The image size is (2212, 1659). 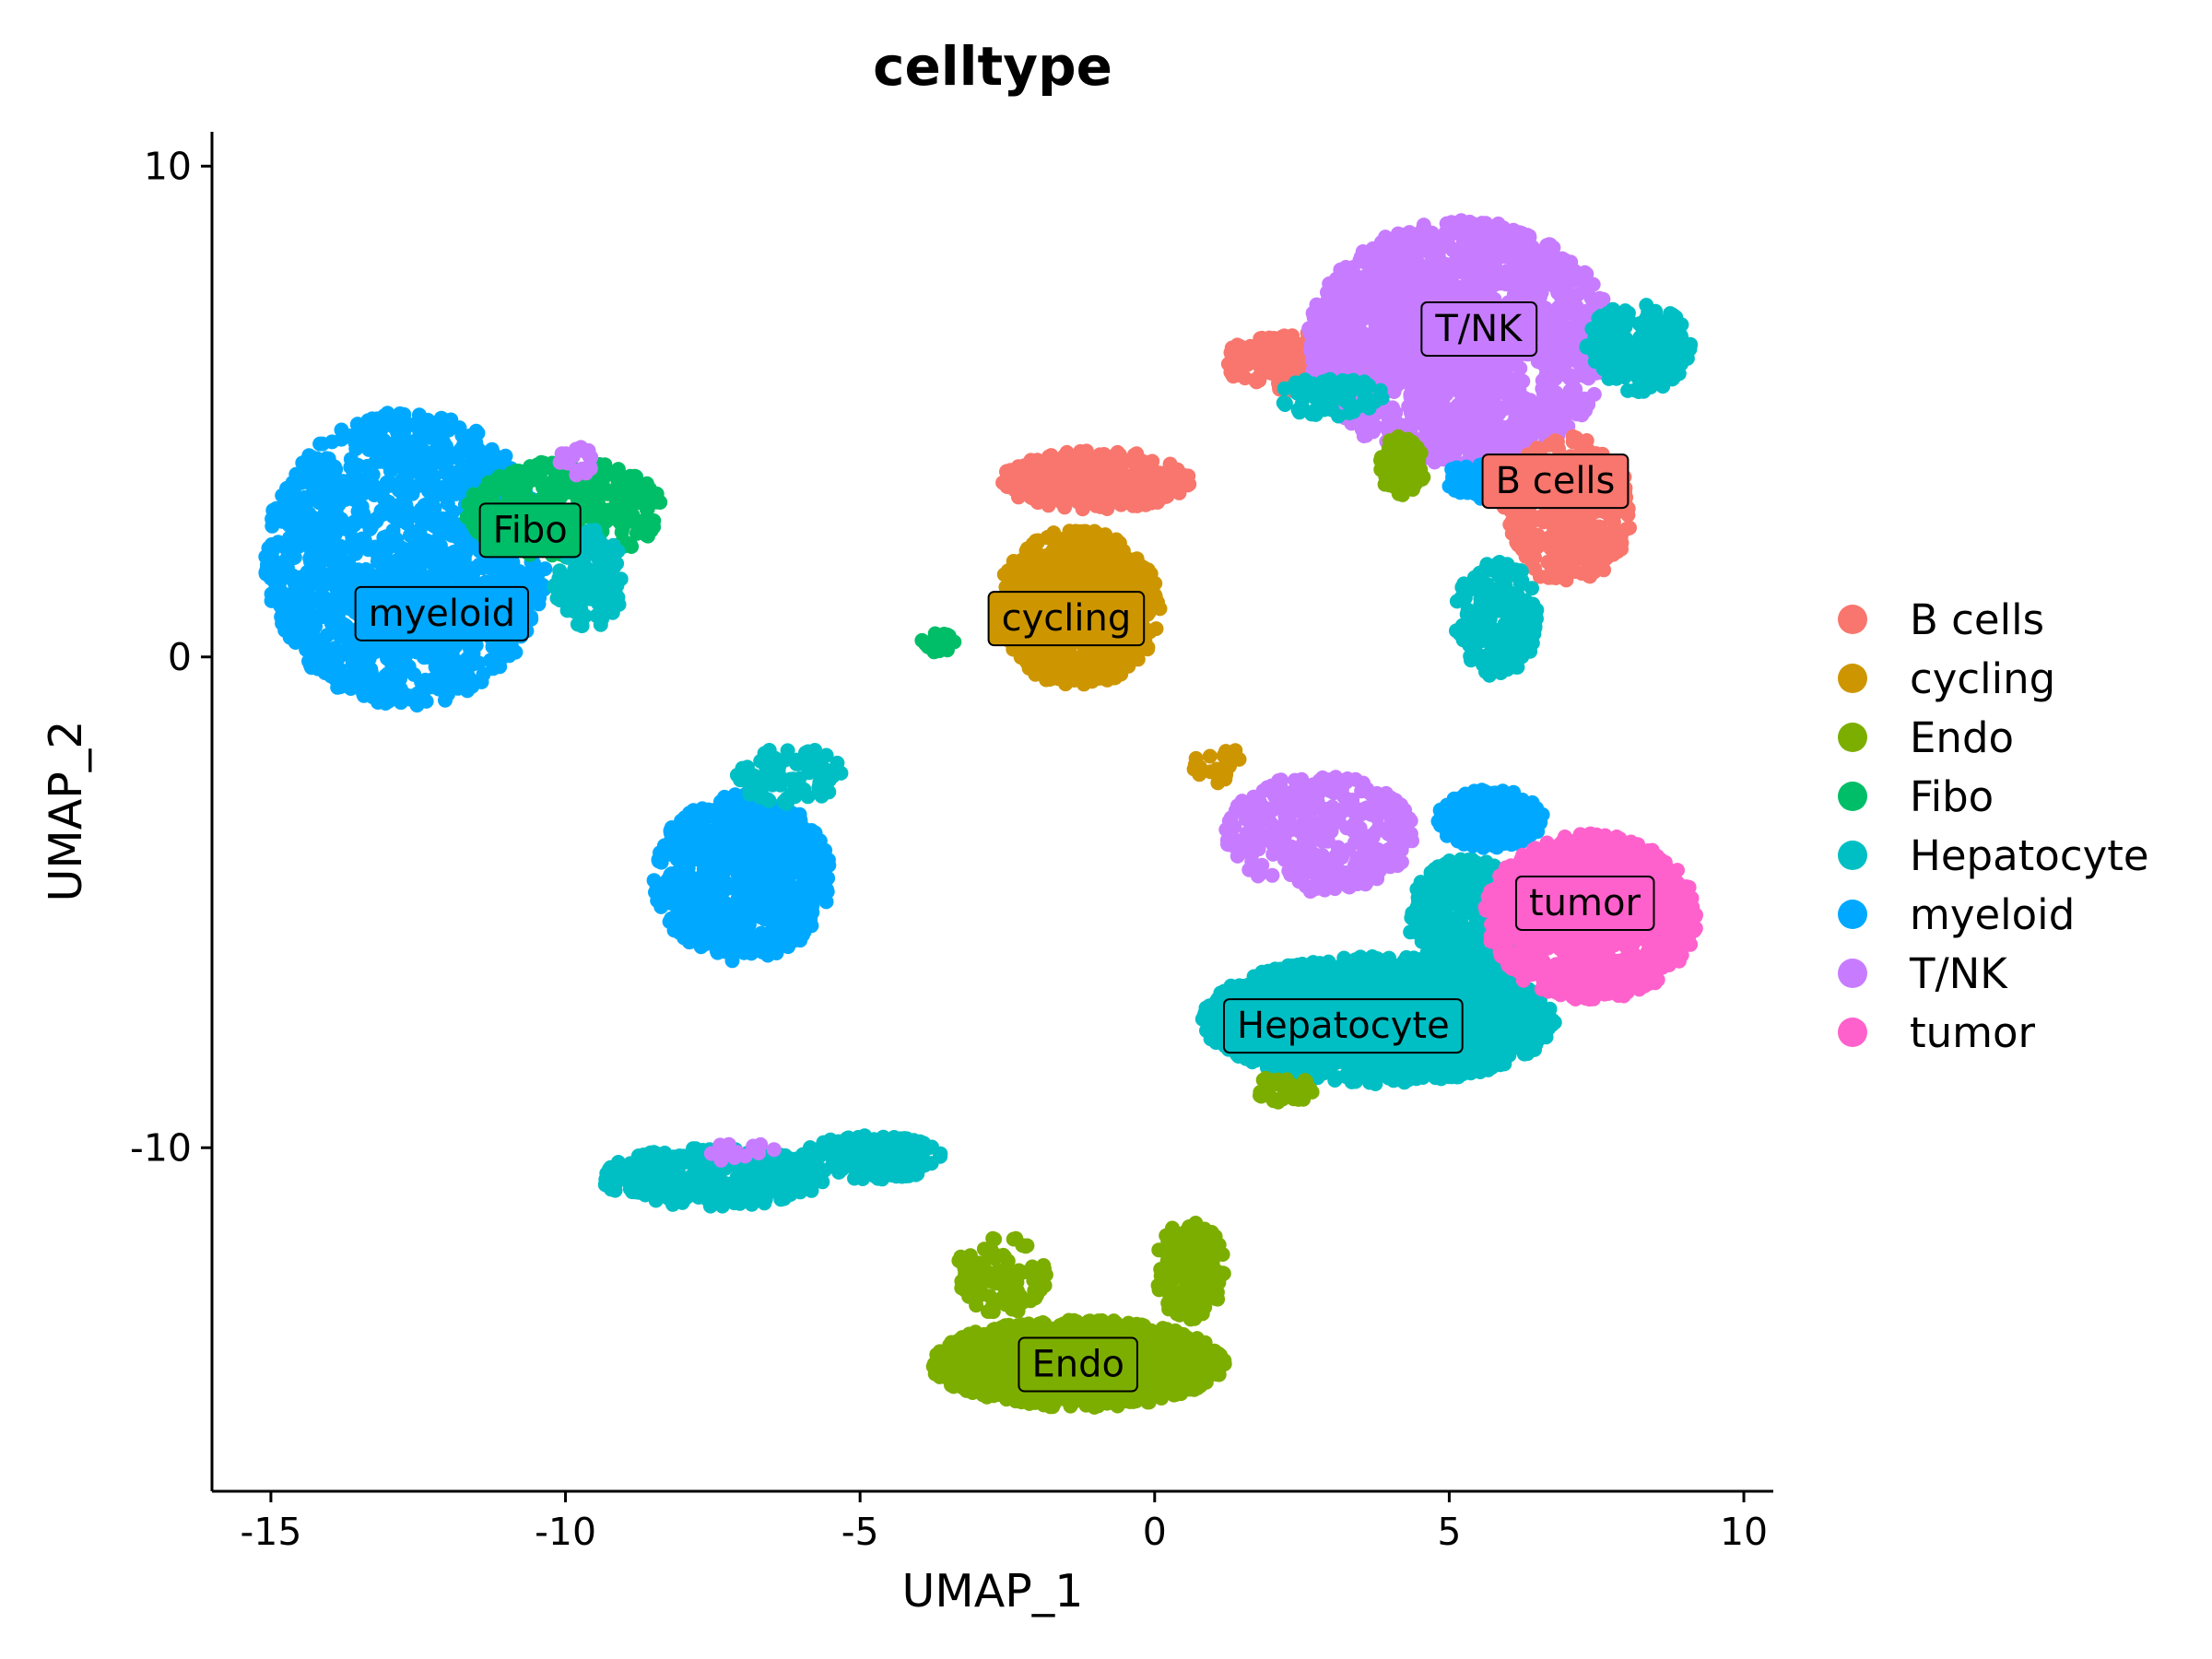 What do you see at coordinates (789, 777) in the screenshot?
I see `cluster-hepatocyte` at bounding box center [789, 777].